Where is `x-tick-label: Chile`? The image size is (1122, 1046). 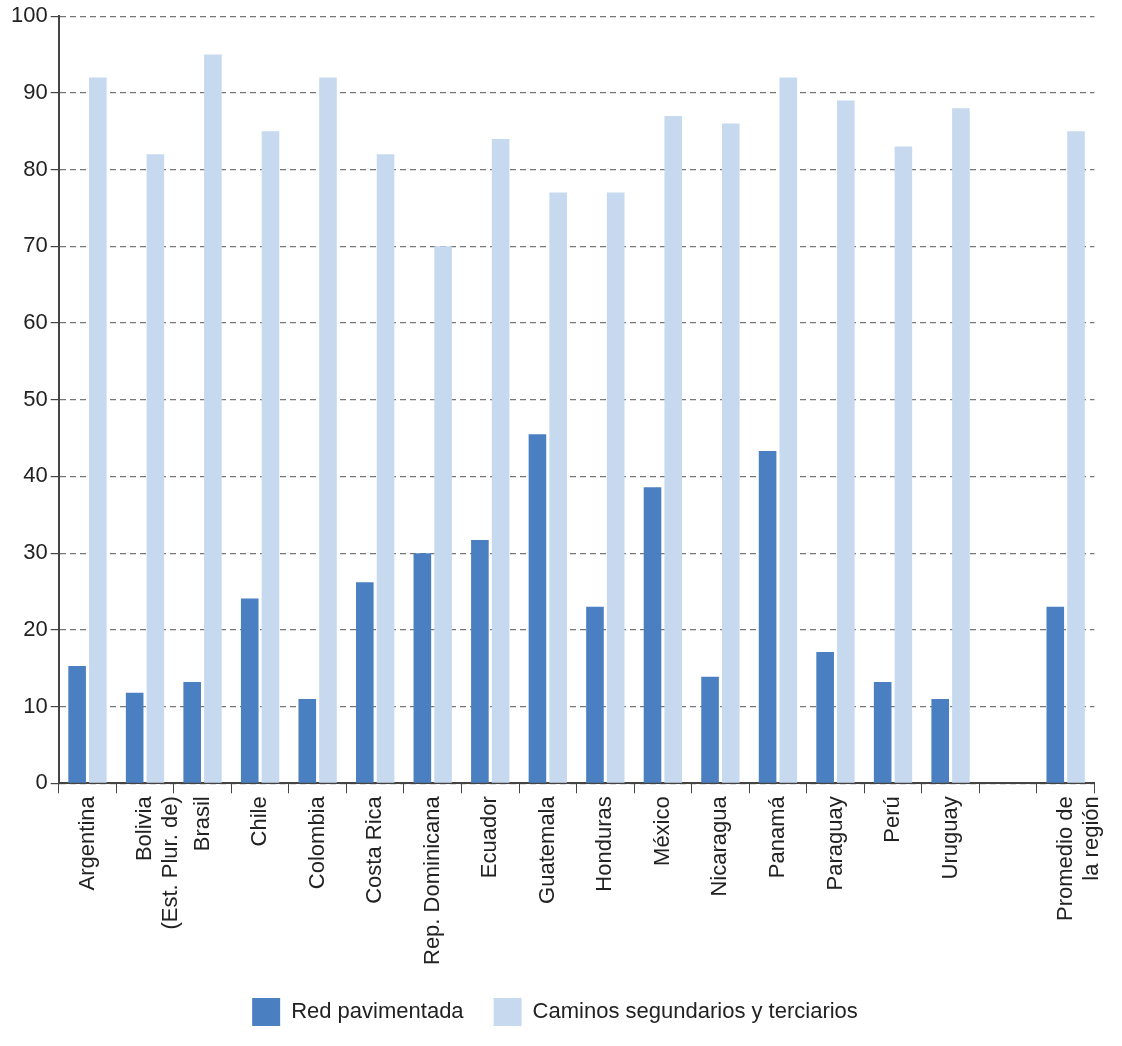
x-tick-label: Chile is located at coordinates (259, 821).